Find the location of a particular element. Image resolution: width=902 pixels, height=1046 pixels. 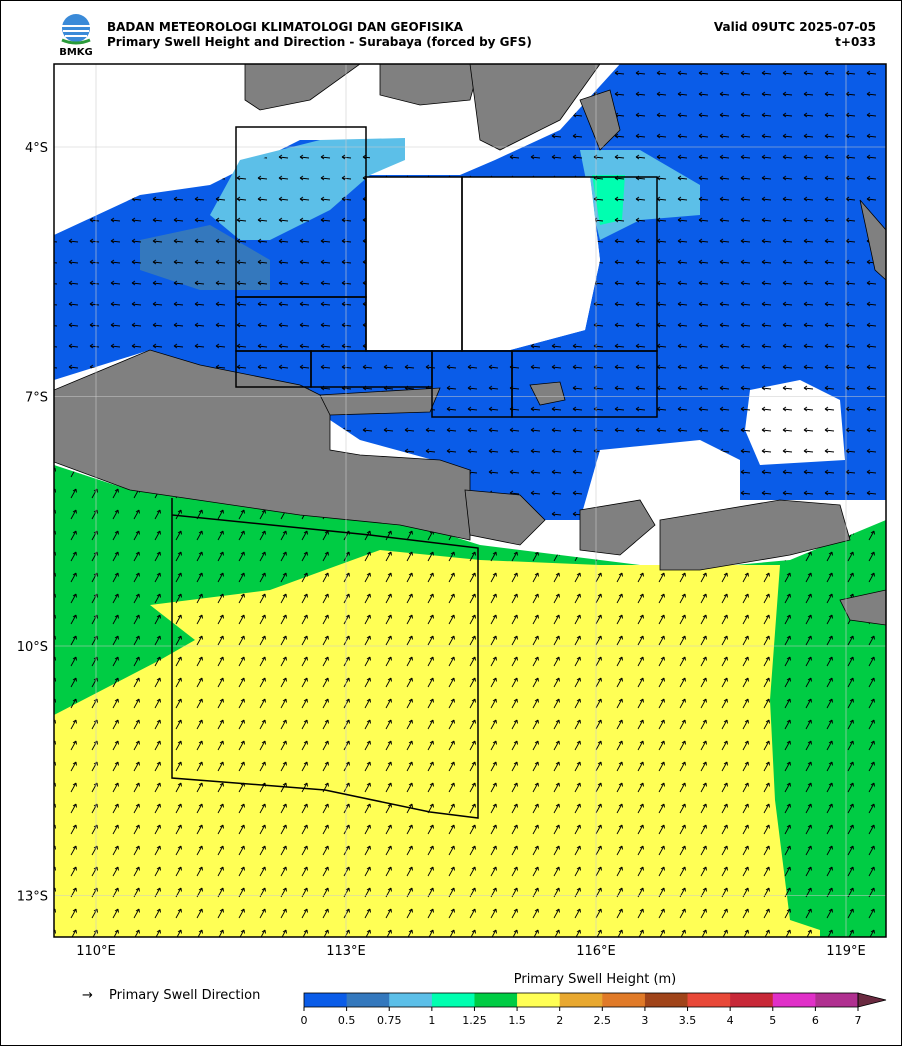

lon-label: 110°E is located at coordinates (96, 951).